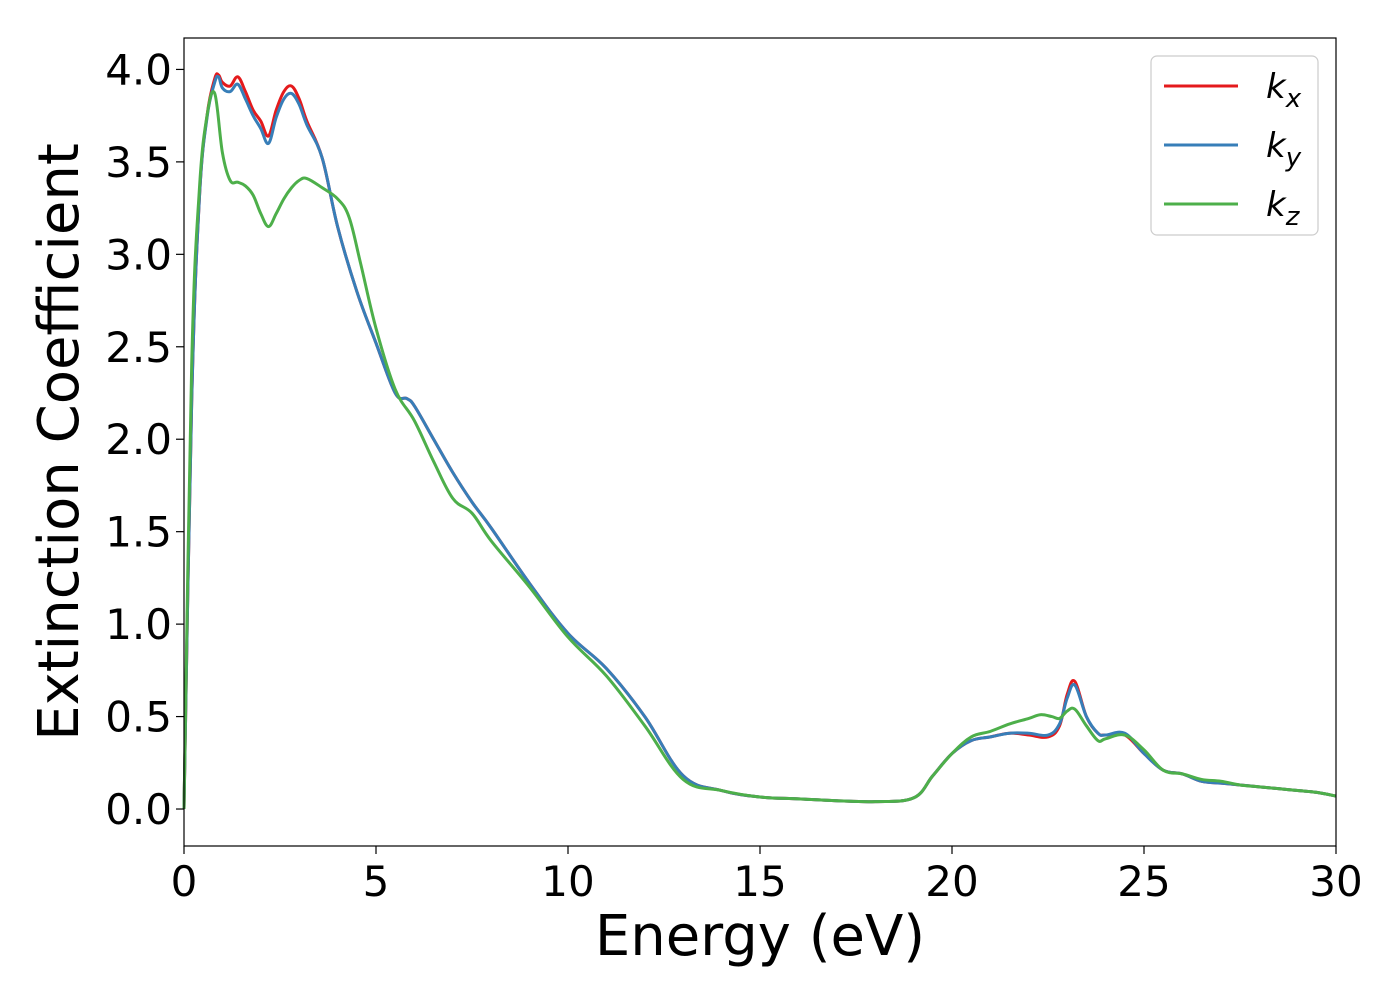 The width and height of the screenshot is (1400, 1000). I want to click on y-tick-label: 0.5, so click(138, 717).